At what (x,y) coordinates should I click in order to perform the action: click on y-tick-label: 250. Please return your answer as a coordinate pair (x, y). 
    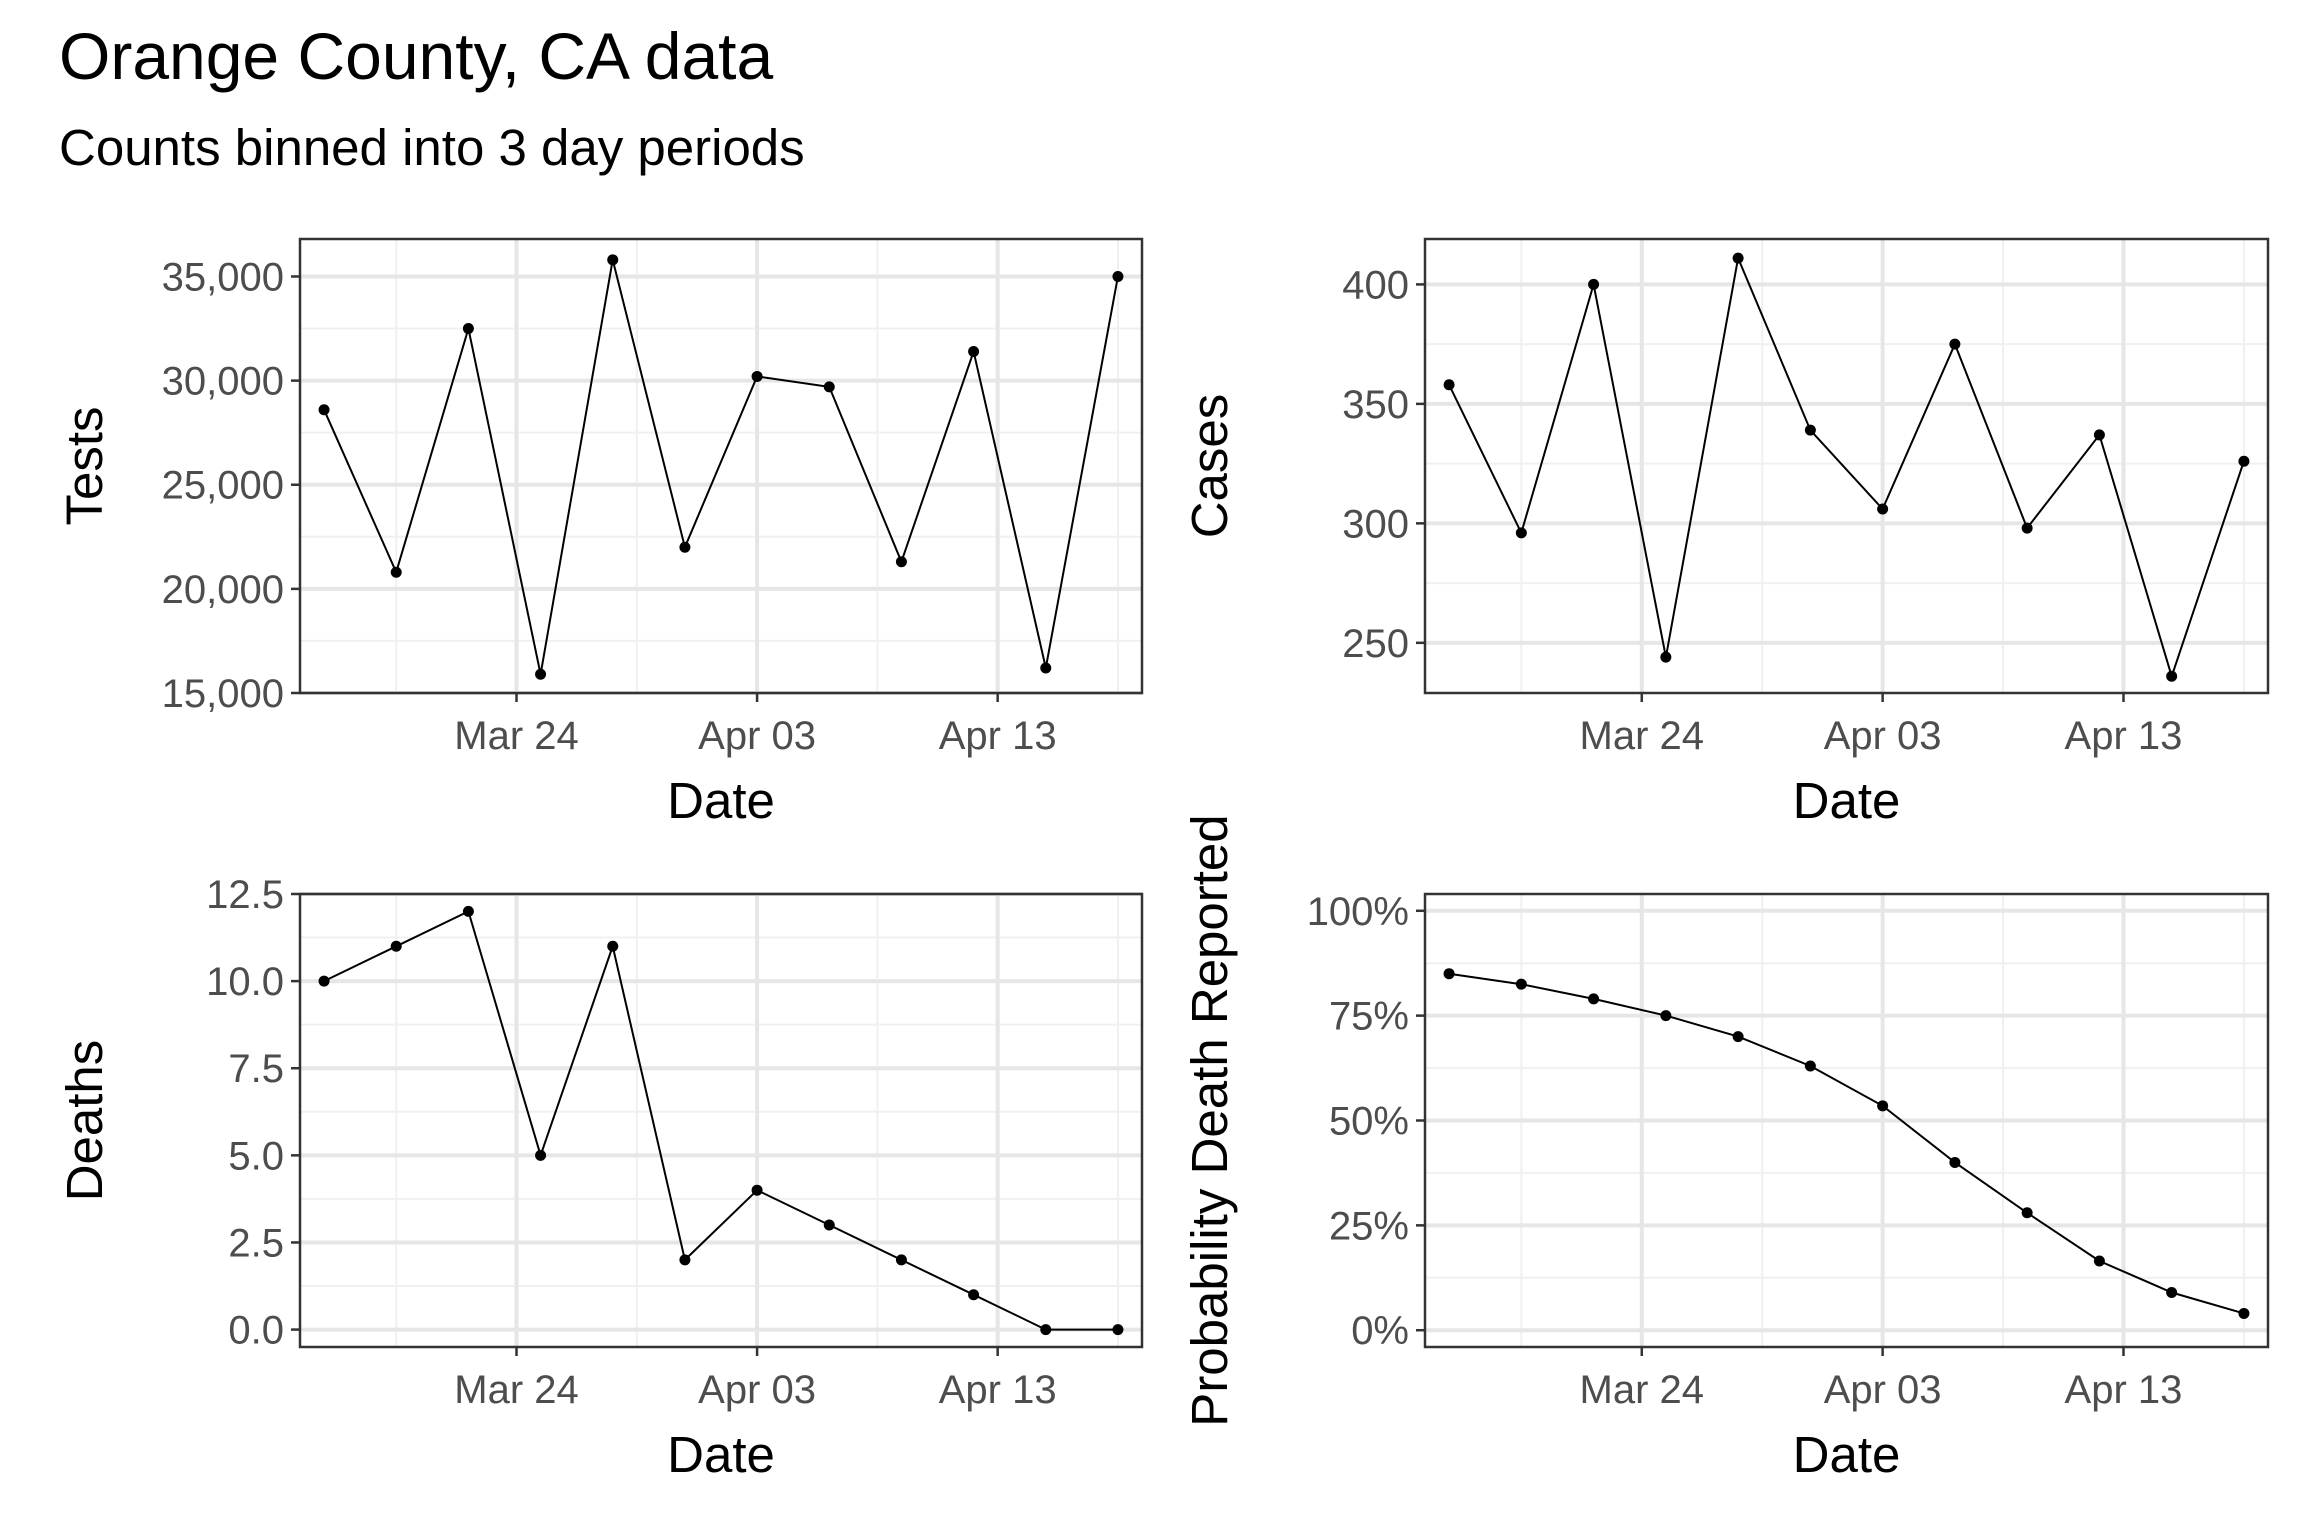
    Looking at the image, I should click on (1375, 644).